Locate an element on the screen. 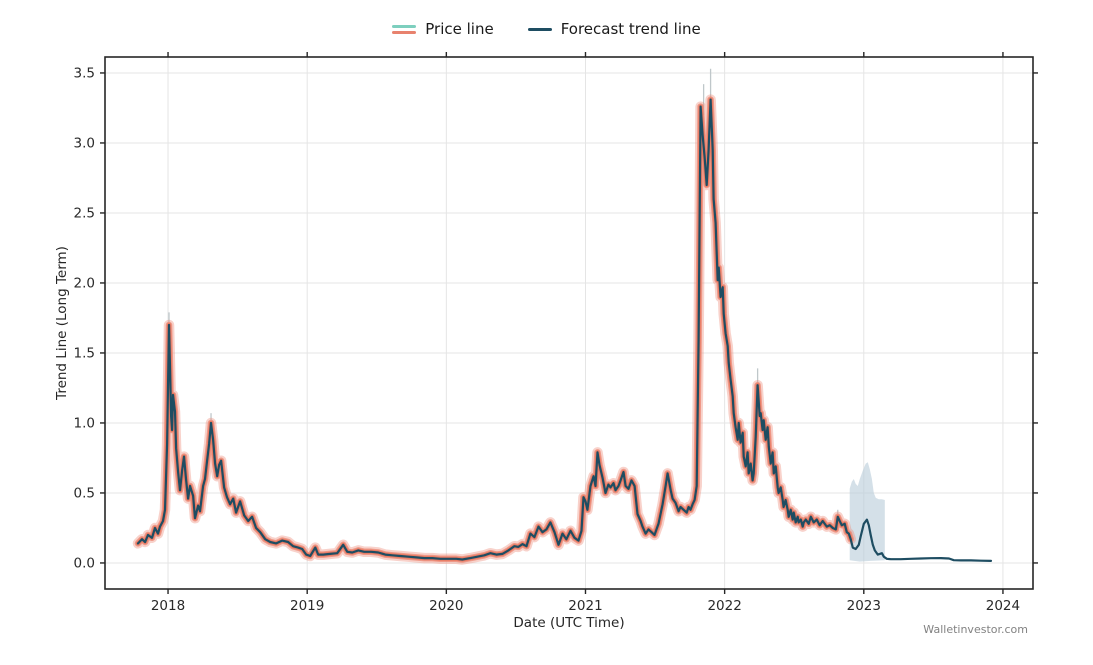 The width and height of the screenshot is (1093, 665). price-line-swatch-salmon is located at coordinates (404, 32).